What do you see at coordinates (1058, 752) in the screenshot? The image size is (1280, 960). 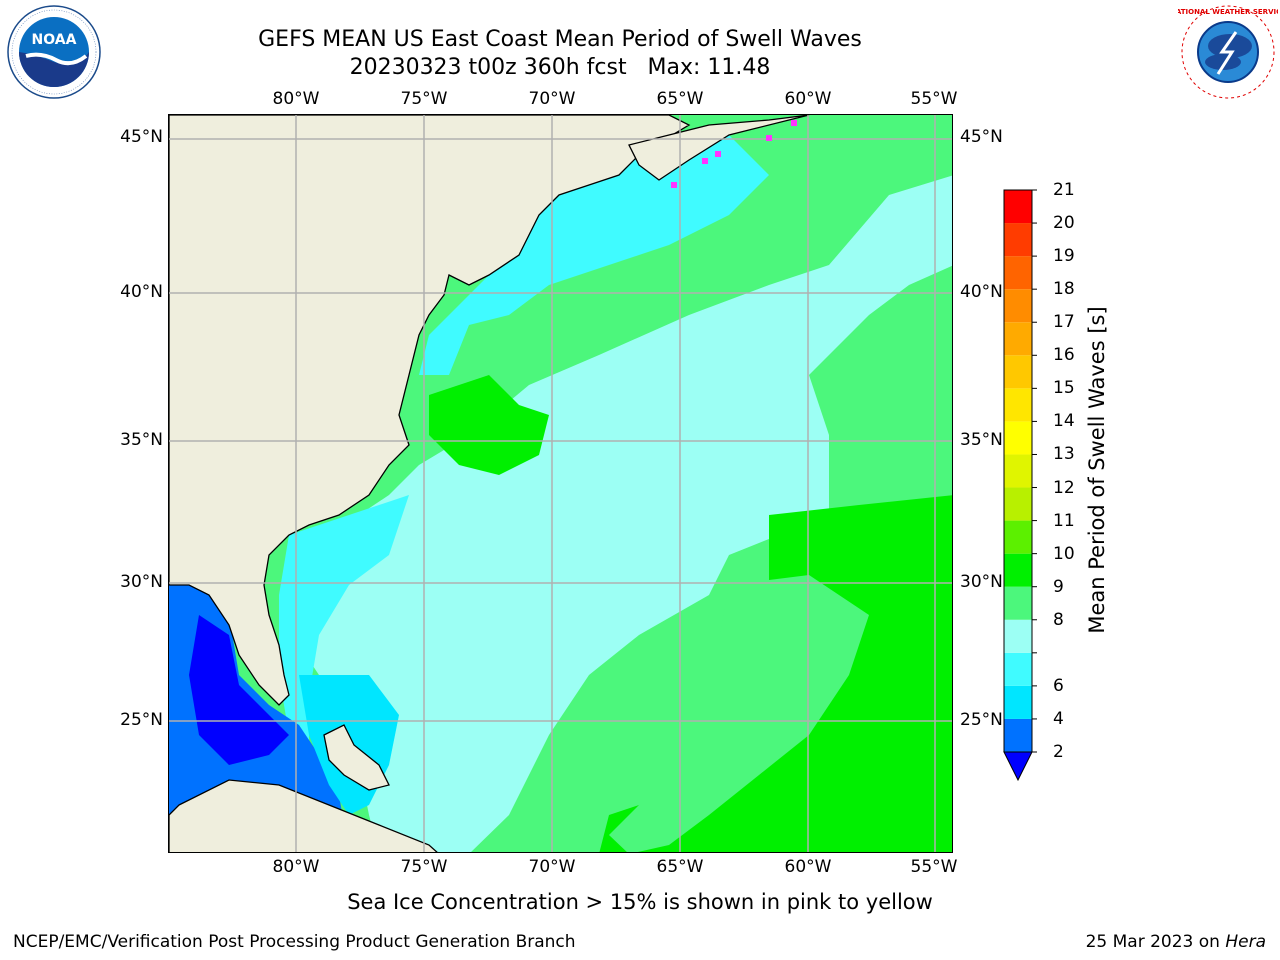 I see `colorbar-tick-label: 2` at bounding box center [1058, 752].